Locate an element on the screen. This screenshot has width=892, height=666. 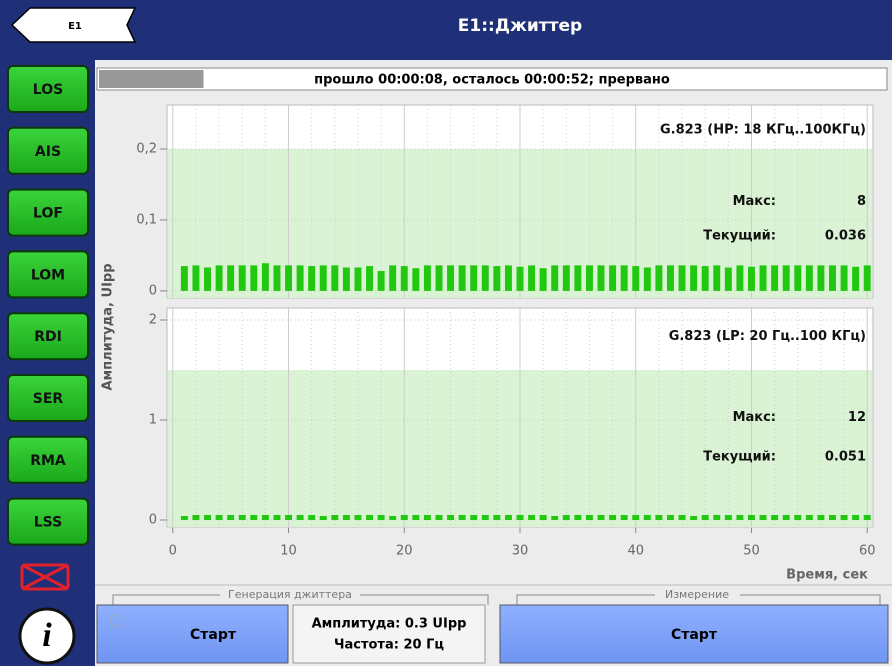
settings-box is located at coordinates (389, 634).